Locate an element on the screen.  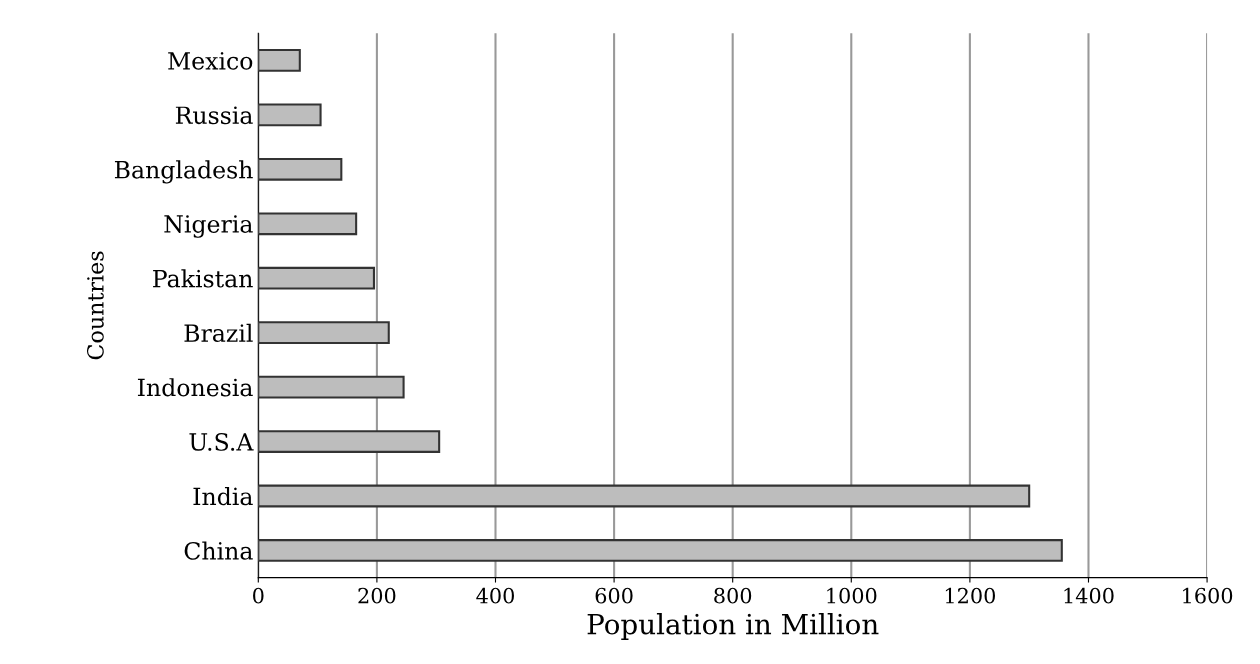
x-axis-title: Population in Million is located at coordinates (733, 626).